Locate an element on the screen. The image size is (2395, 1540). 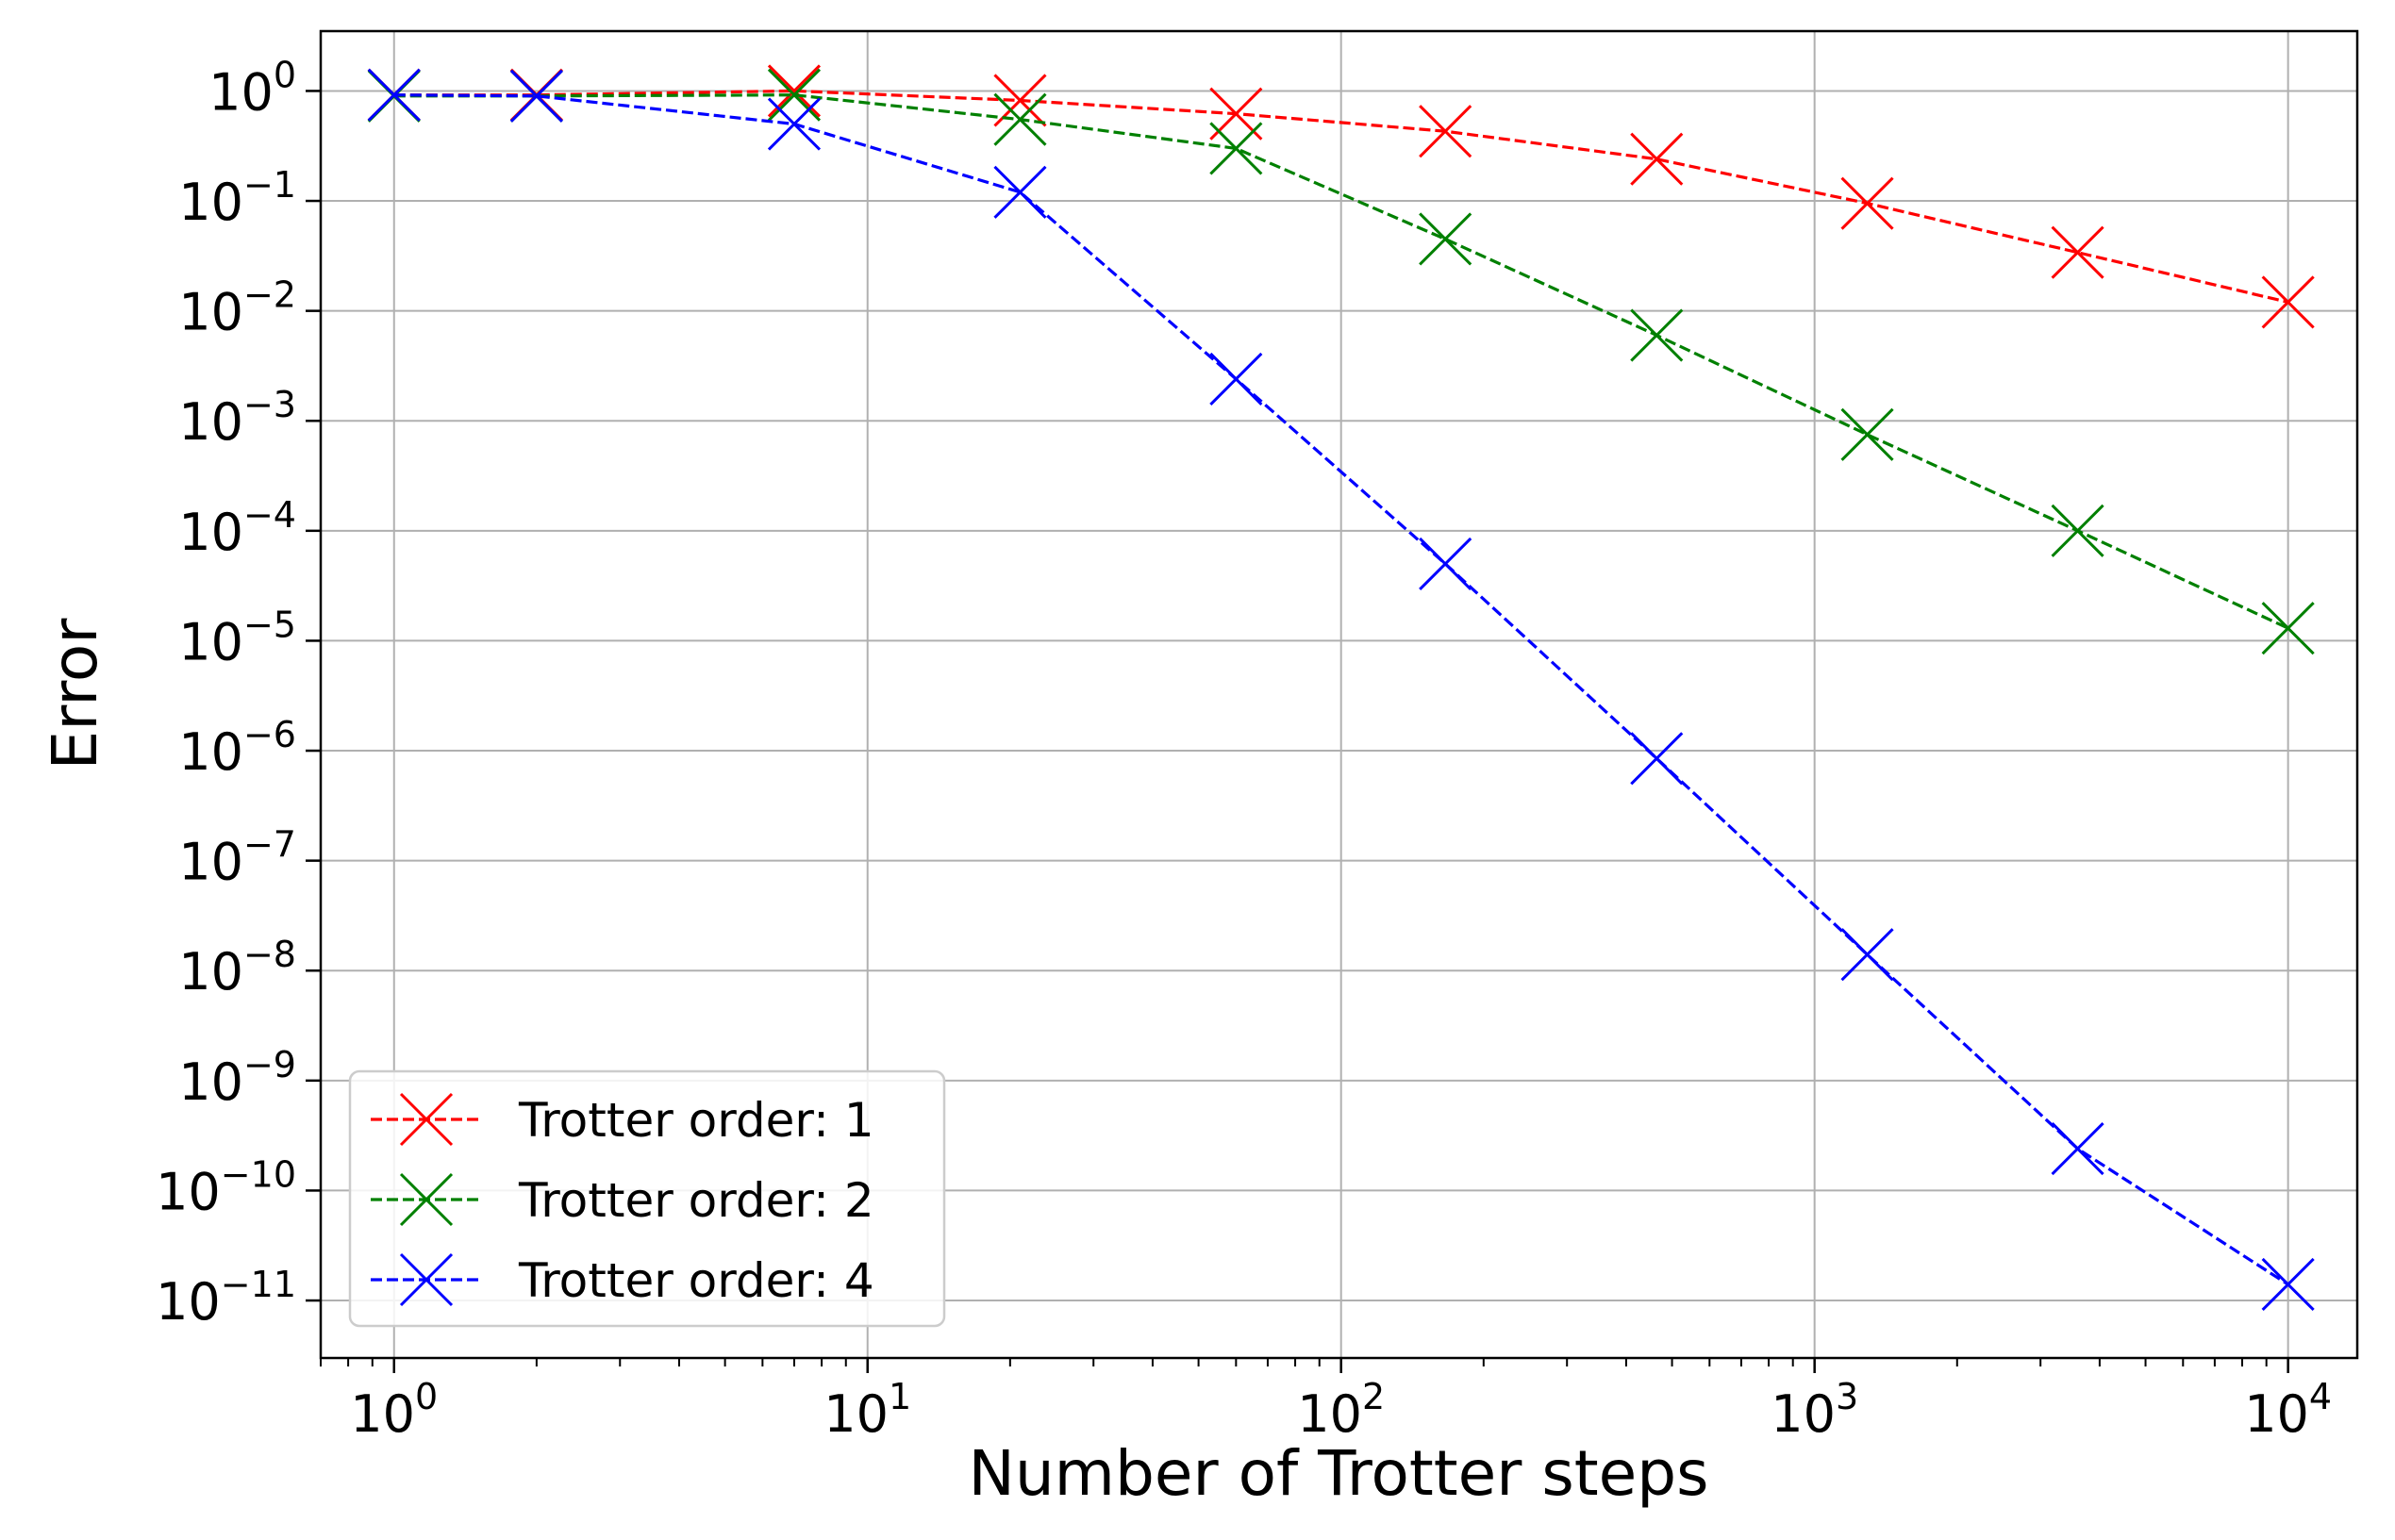
y-tick-label: 10⁻⁸ is located at coordinates (237, 968).